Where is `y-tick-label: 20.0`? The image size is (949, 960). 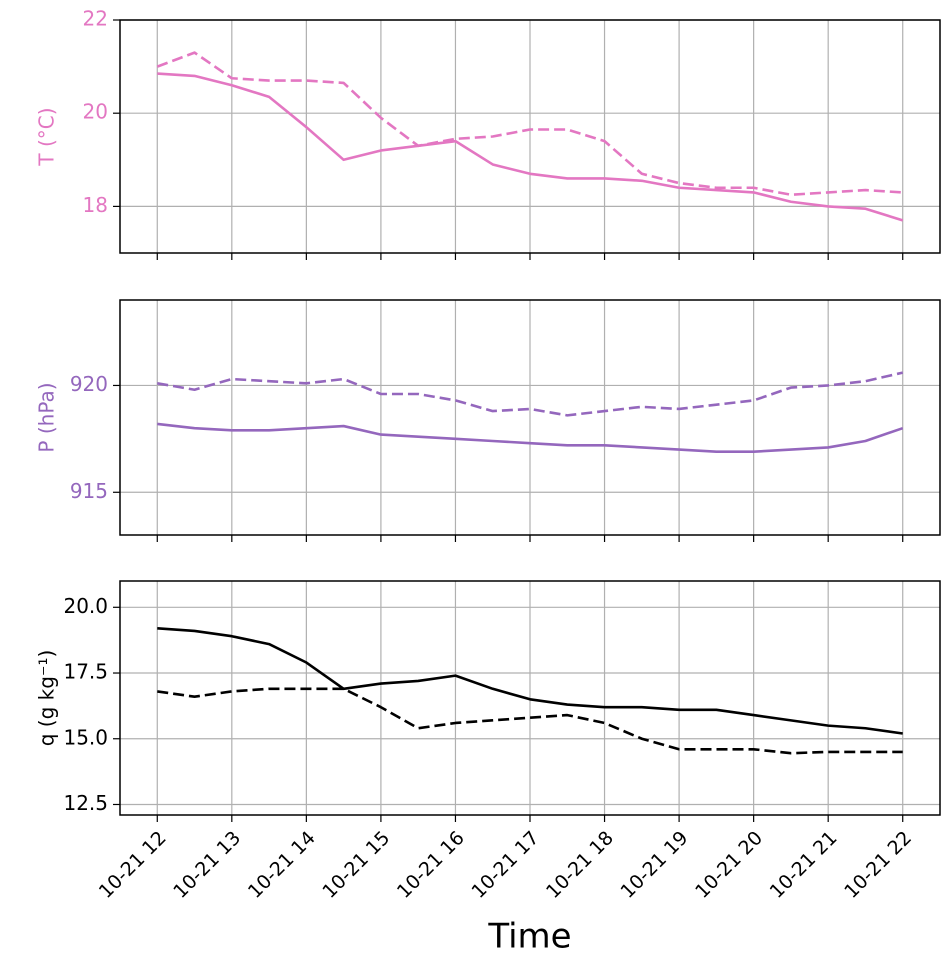
y-tick-label: 20.0 is located at coordinates (85, 606).